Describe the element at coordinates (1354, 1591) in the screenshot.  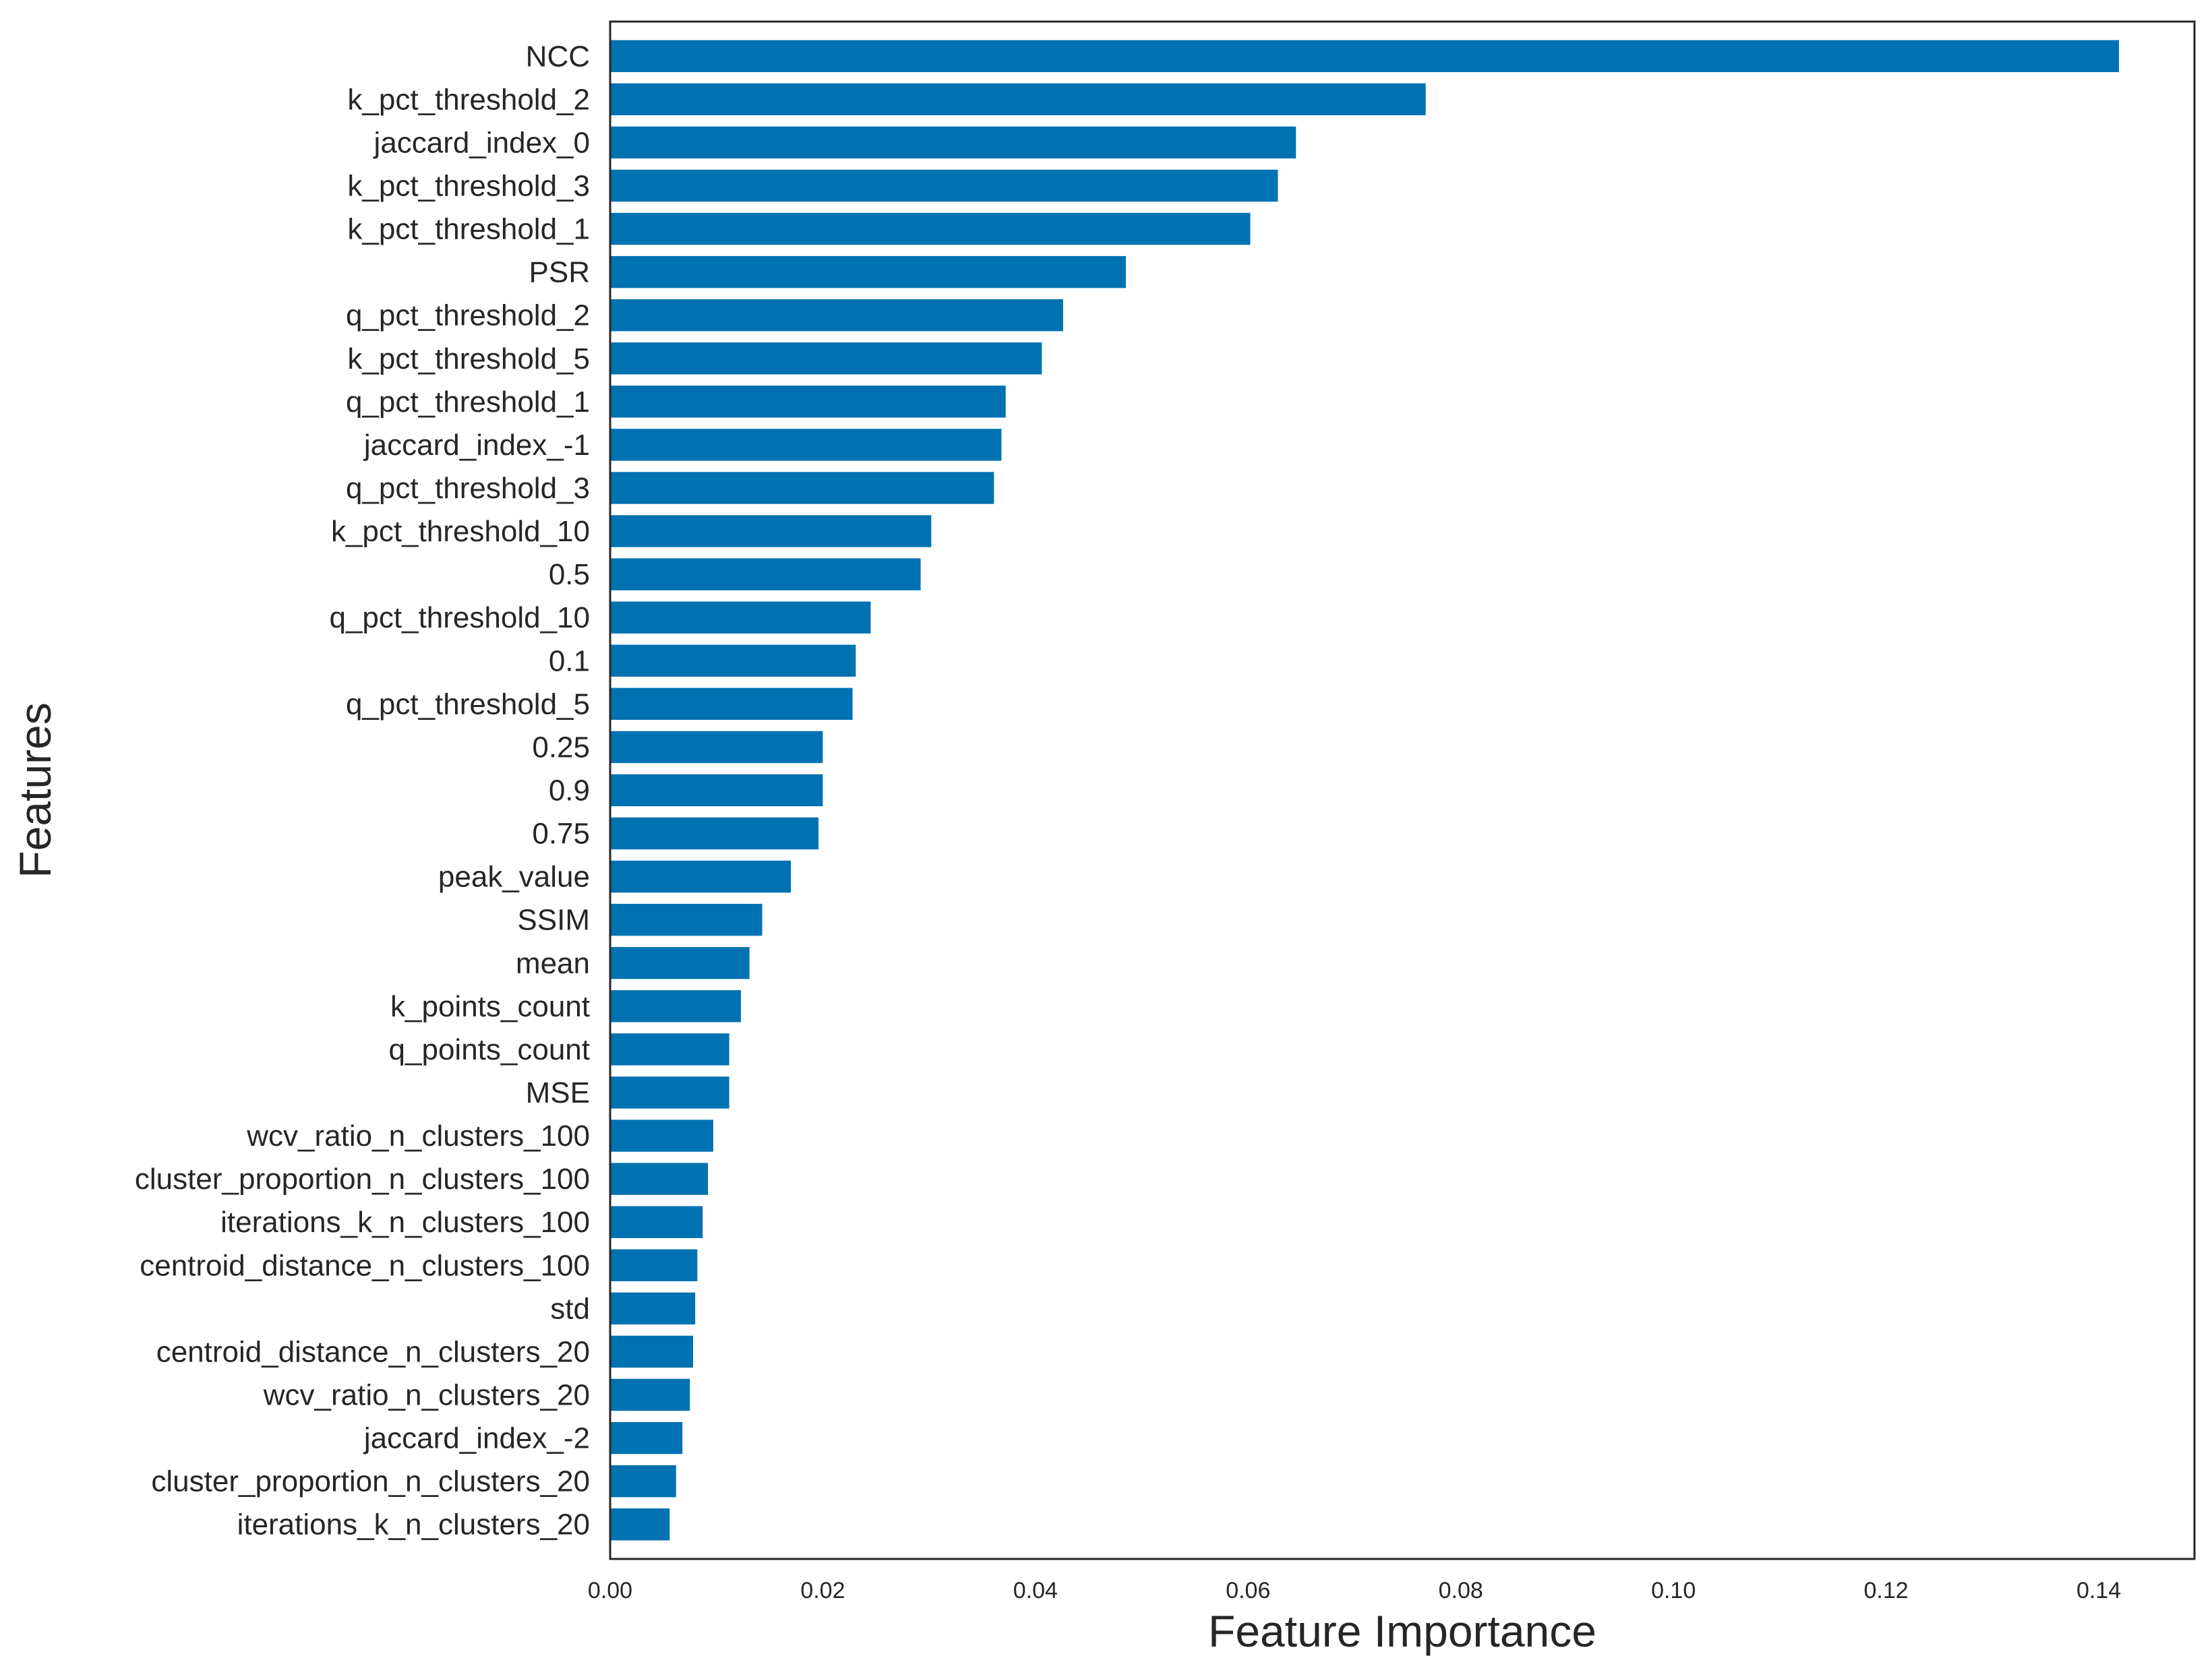
I see `x-ticks-group: 0.00 0.02 0.04 0.06 0.08 0.10 0.12 0.14` at that location.